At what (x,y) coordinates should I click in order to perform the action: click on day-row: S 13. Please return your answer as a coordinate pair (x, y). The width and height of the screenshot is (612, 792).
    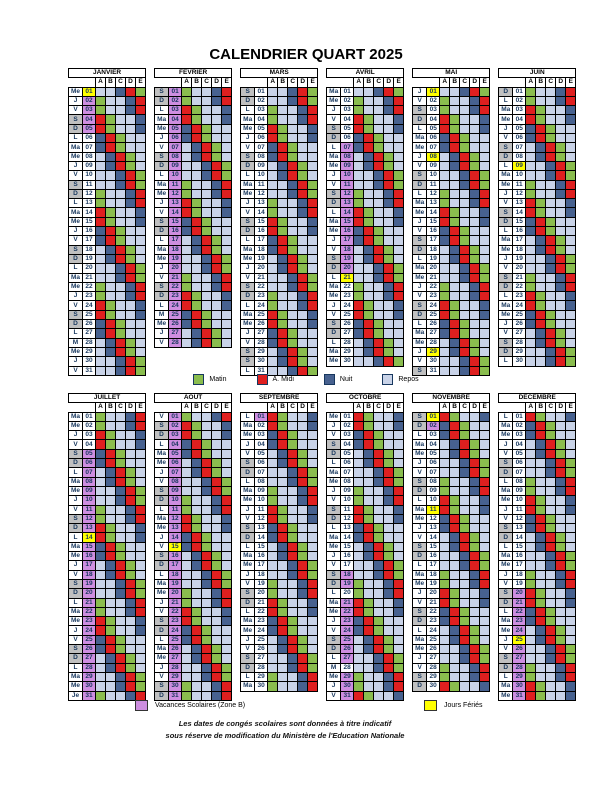
    Looking at the image, I should click on (537, 528).